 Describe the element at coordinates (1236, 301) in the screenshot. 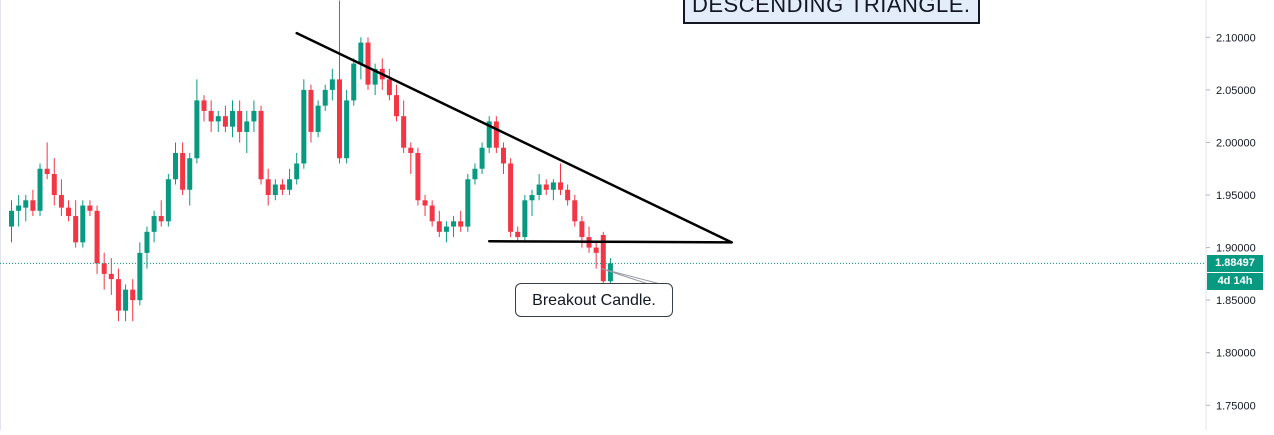

I see `price-axis-tick-label: 1.85000` at that location.